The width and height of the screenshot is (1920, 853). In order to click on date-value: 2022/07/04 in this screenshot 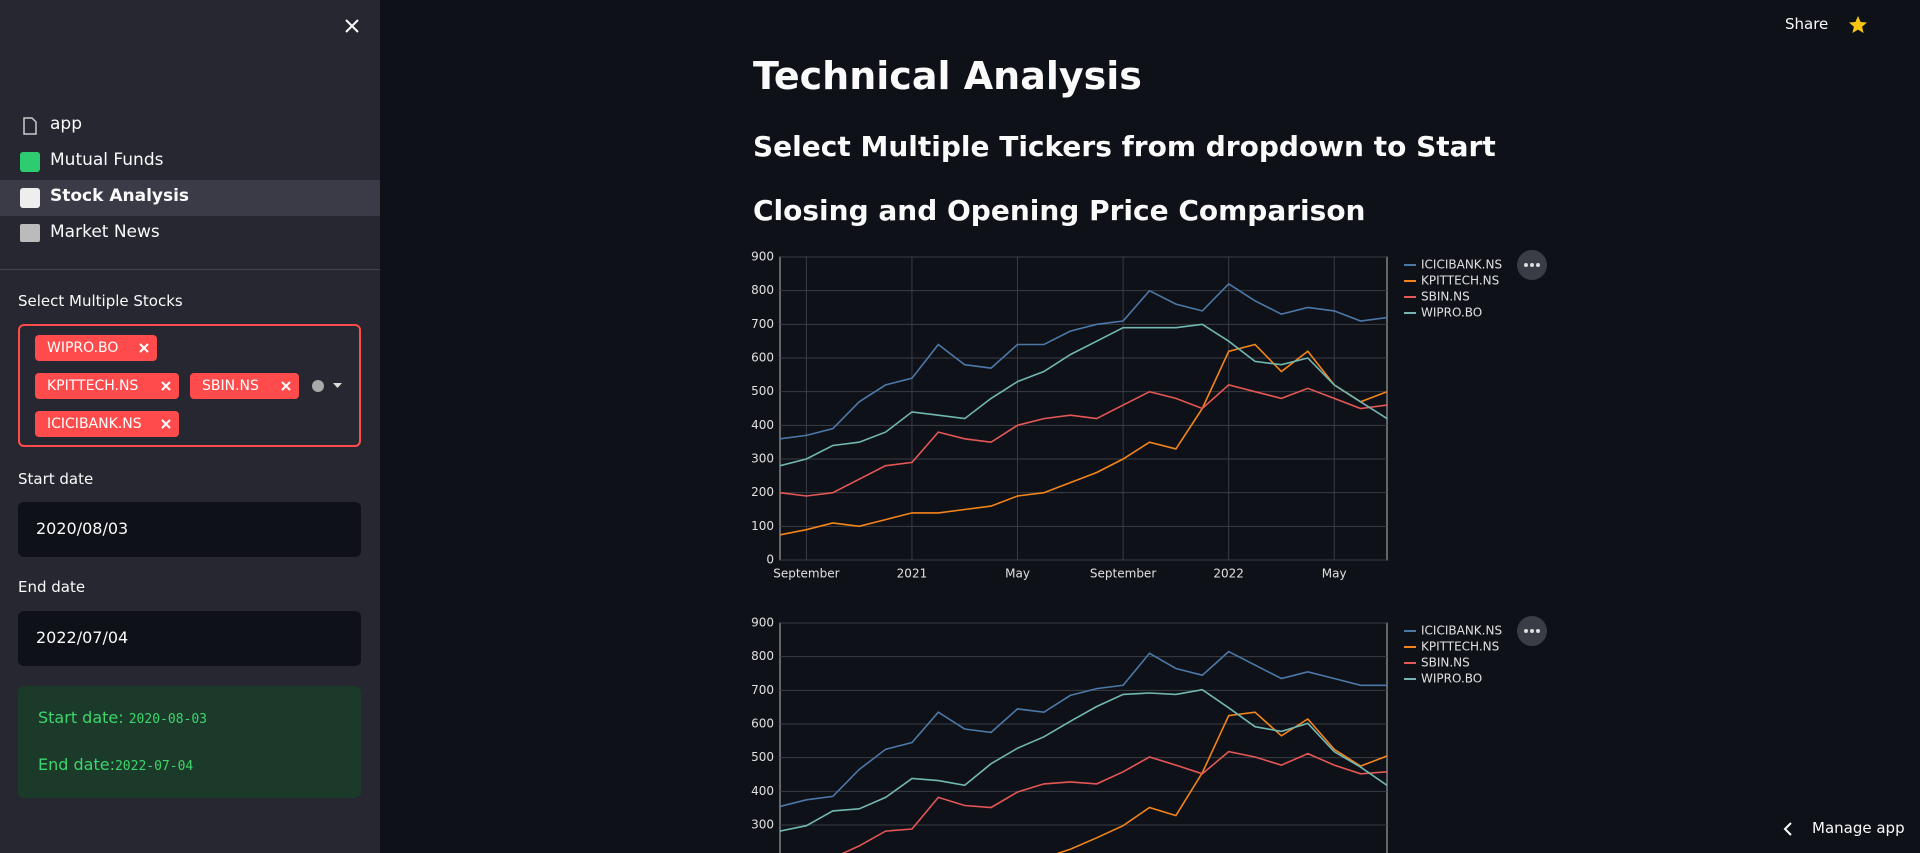, I will do `click(82, 637)`.